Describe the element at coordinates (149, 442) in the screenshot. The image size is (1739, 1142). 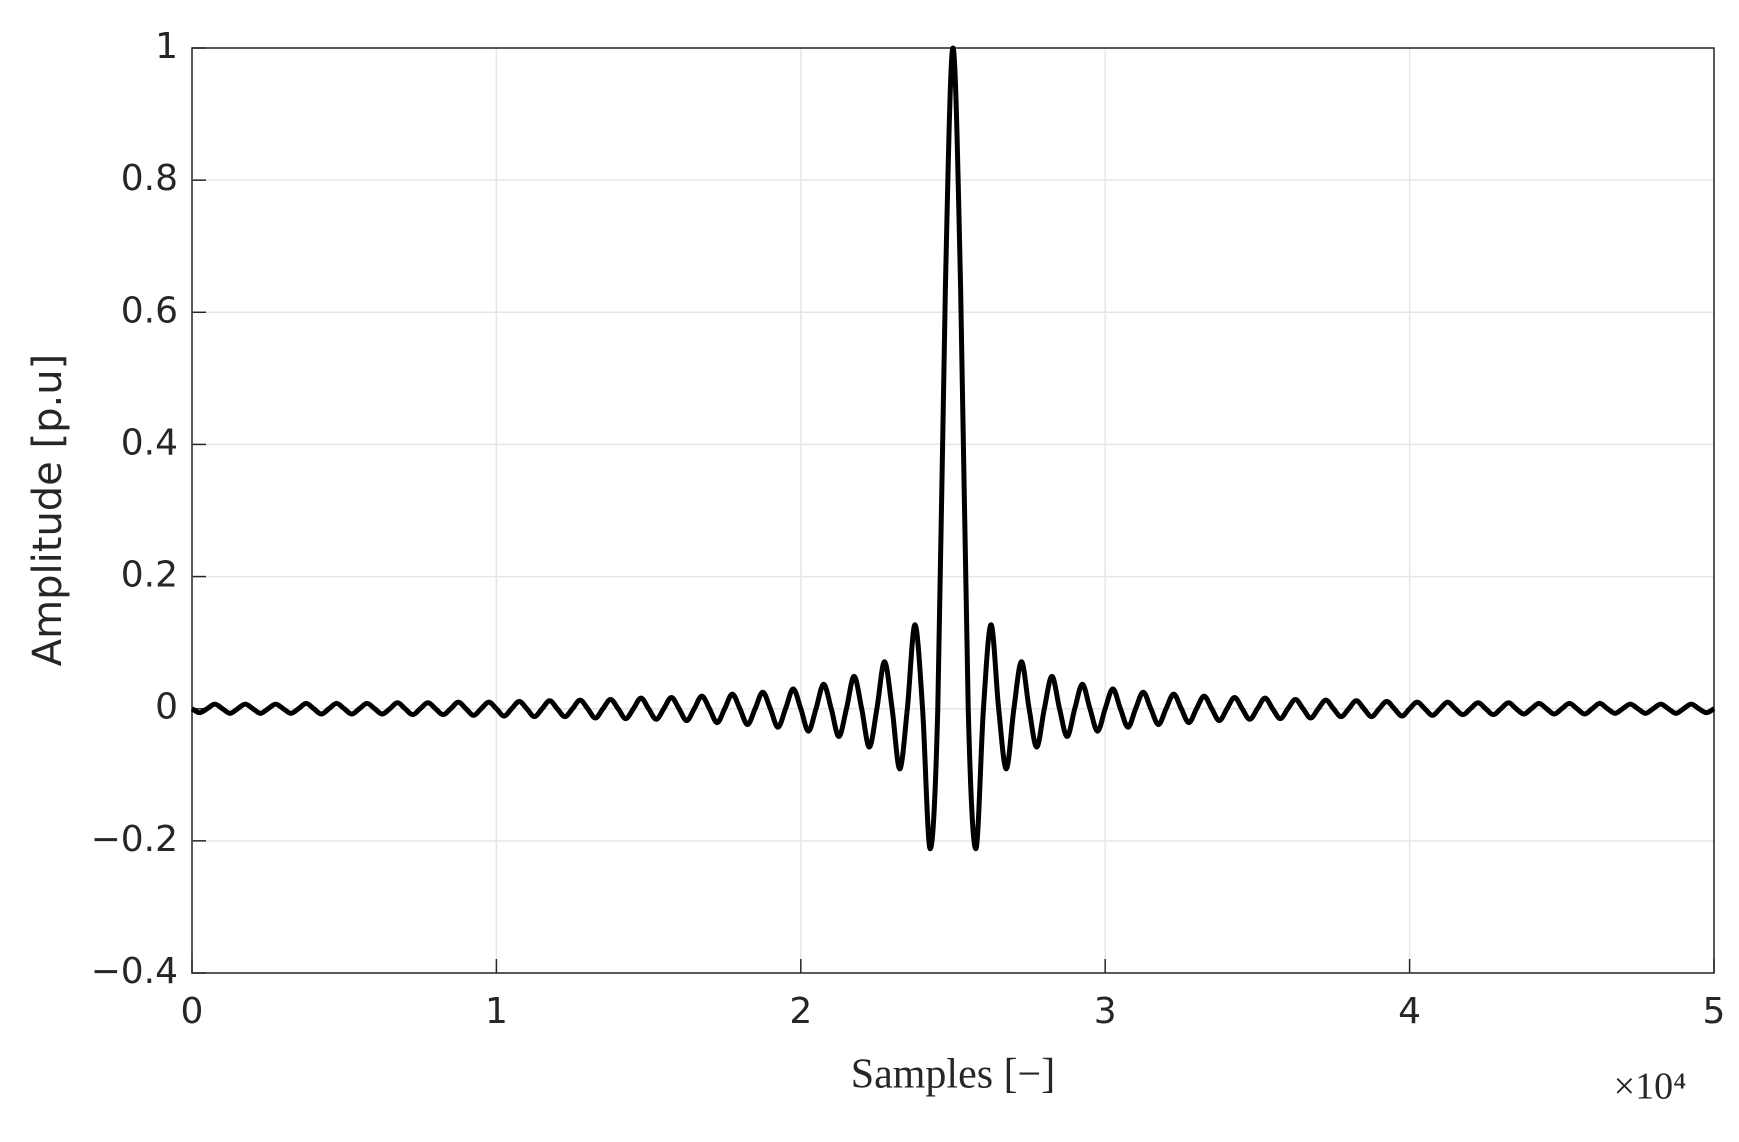
I see `y-tick-label: 0.4` at that location.